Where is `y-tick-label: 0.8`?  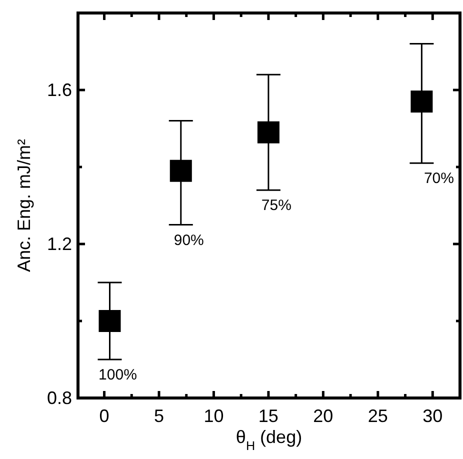 y-tick-label: 0.8 is located at coordinates (59, 398).